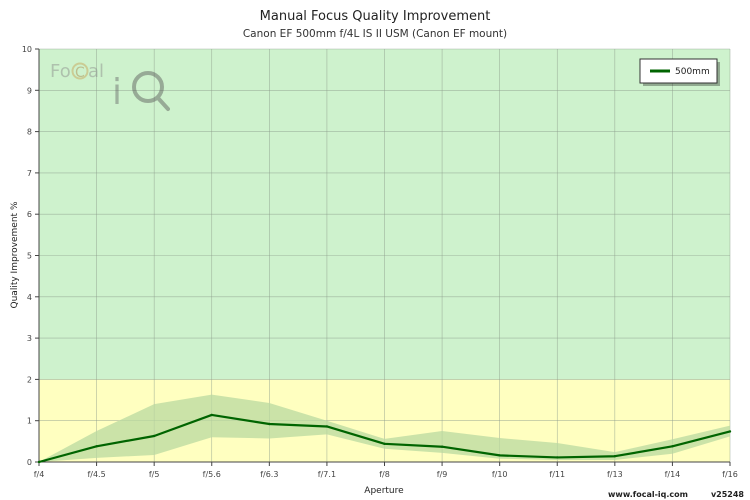 The width and height of the screenshot is (750, 500). I want to click on legend-label: 500mm, so click(692, 72).